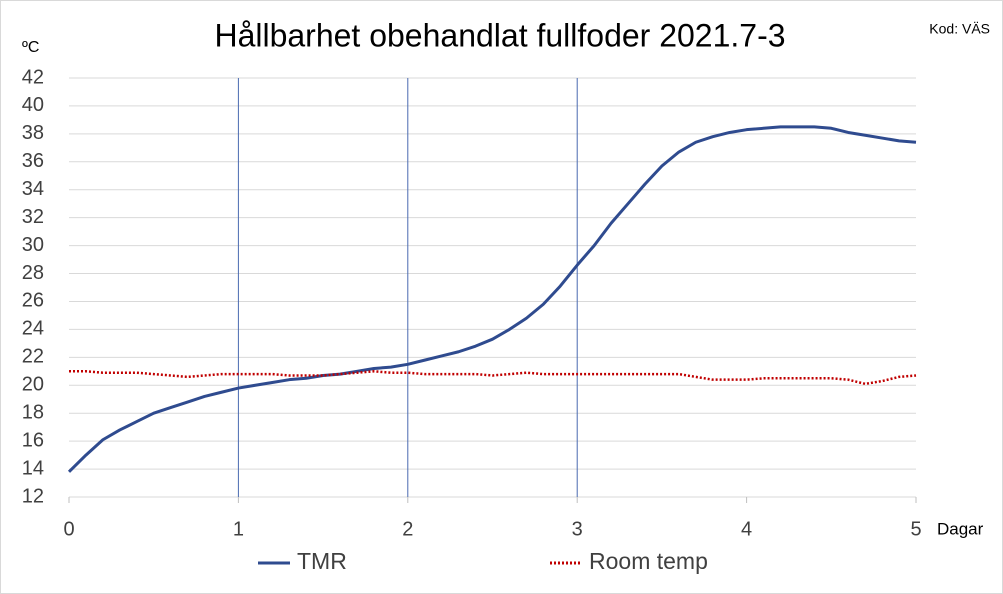  What do you see at coordinates (33, 412) in the screenshot?
I see `y-tick-label: 18` at bounding box center [33, 412].